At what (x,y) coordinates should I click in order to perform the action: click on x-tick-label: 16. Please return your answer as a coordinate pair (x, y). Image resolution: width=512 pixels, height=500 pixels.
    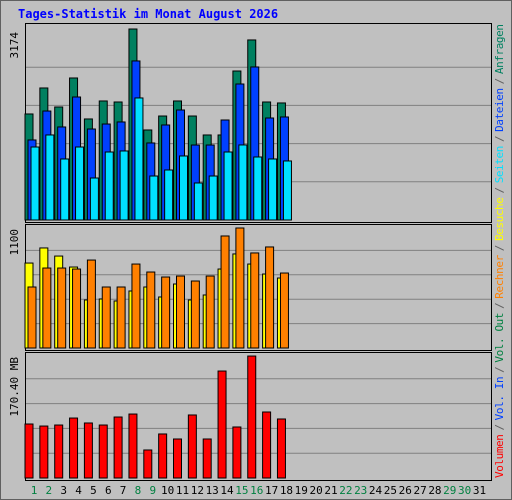
    Looking at the image, I should click on (256, 490).